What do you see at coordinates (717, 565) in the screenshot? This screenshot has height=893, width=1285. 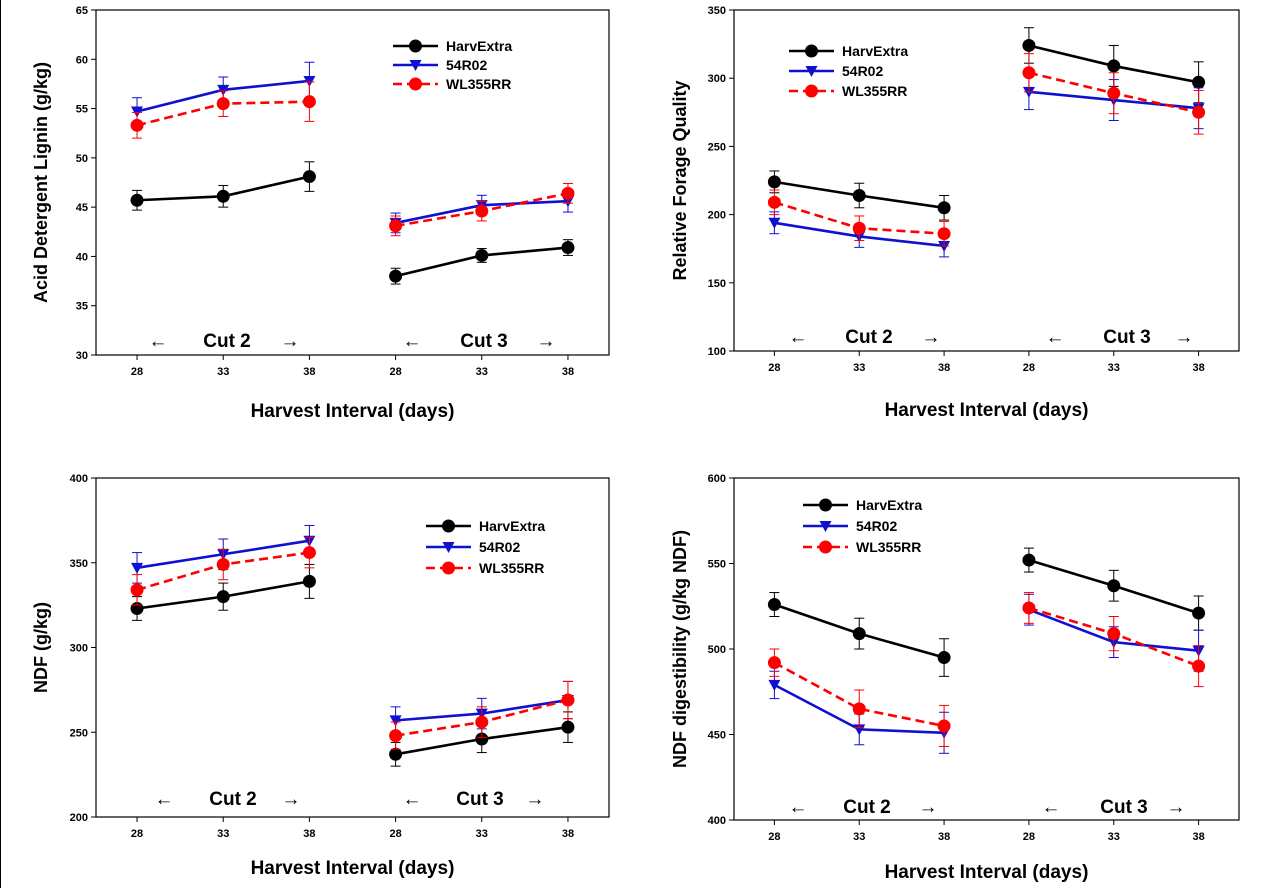 I see `y-tick-label: 550` at bounding box center [717, 565].